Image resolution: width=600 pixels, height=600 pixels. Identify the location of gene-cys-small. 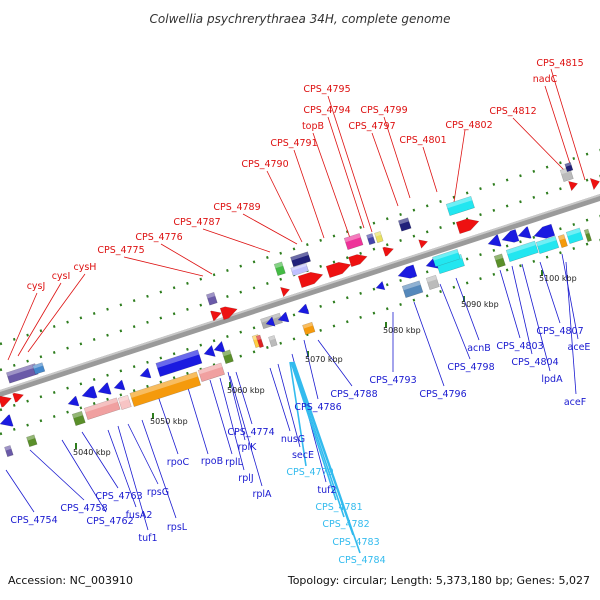
(18, 397).